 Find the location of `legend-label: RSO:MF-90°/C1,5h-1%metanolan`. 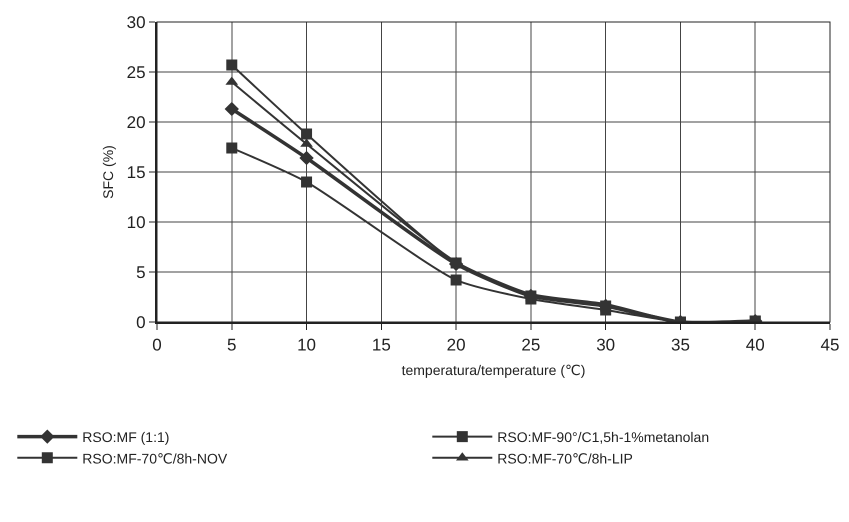

legend-label: RSO:MF-90°/C1,5h-1%metanolan is located at coordinates (603, 437).